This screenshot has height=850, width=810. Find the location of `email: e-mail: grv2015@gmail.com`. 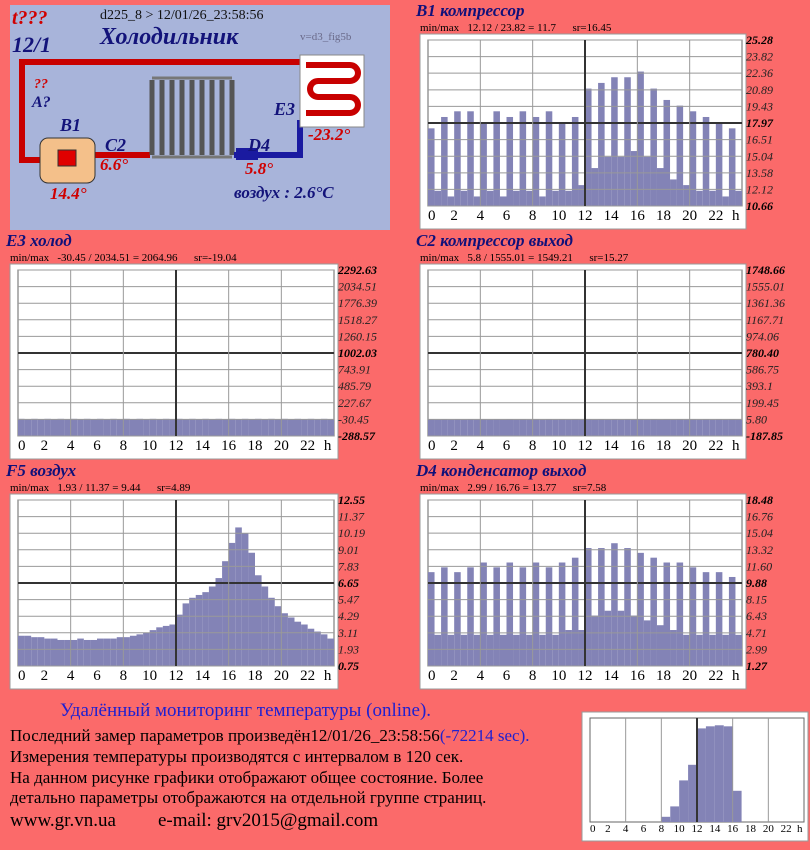

email: e-mail: grv2015@gmail.com is located at coordinates (268, 820).